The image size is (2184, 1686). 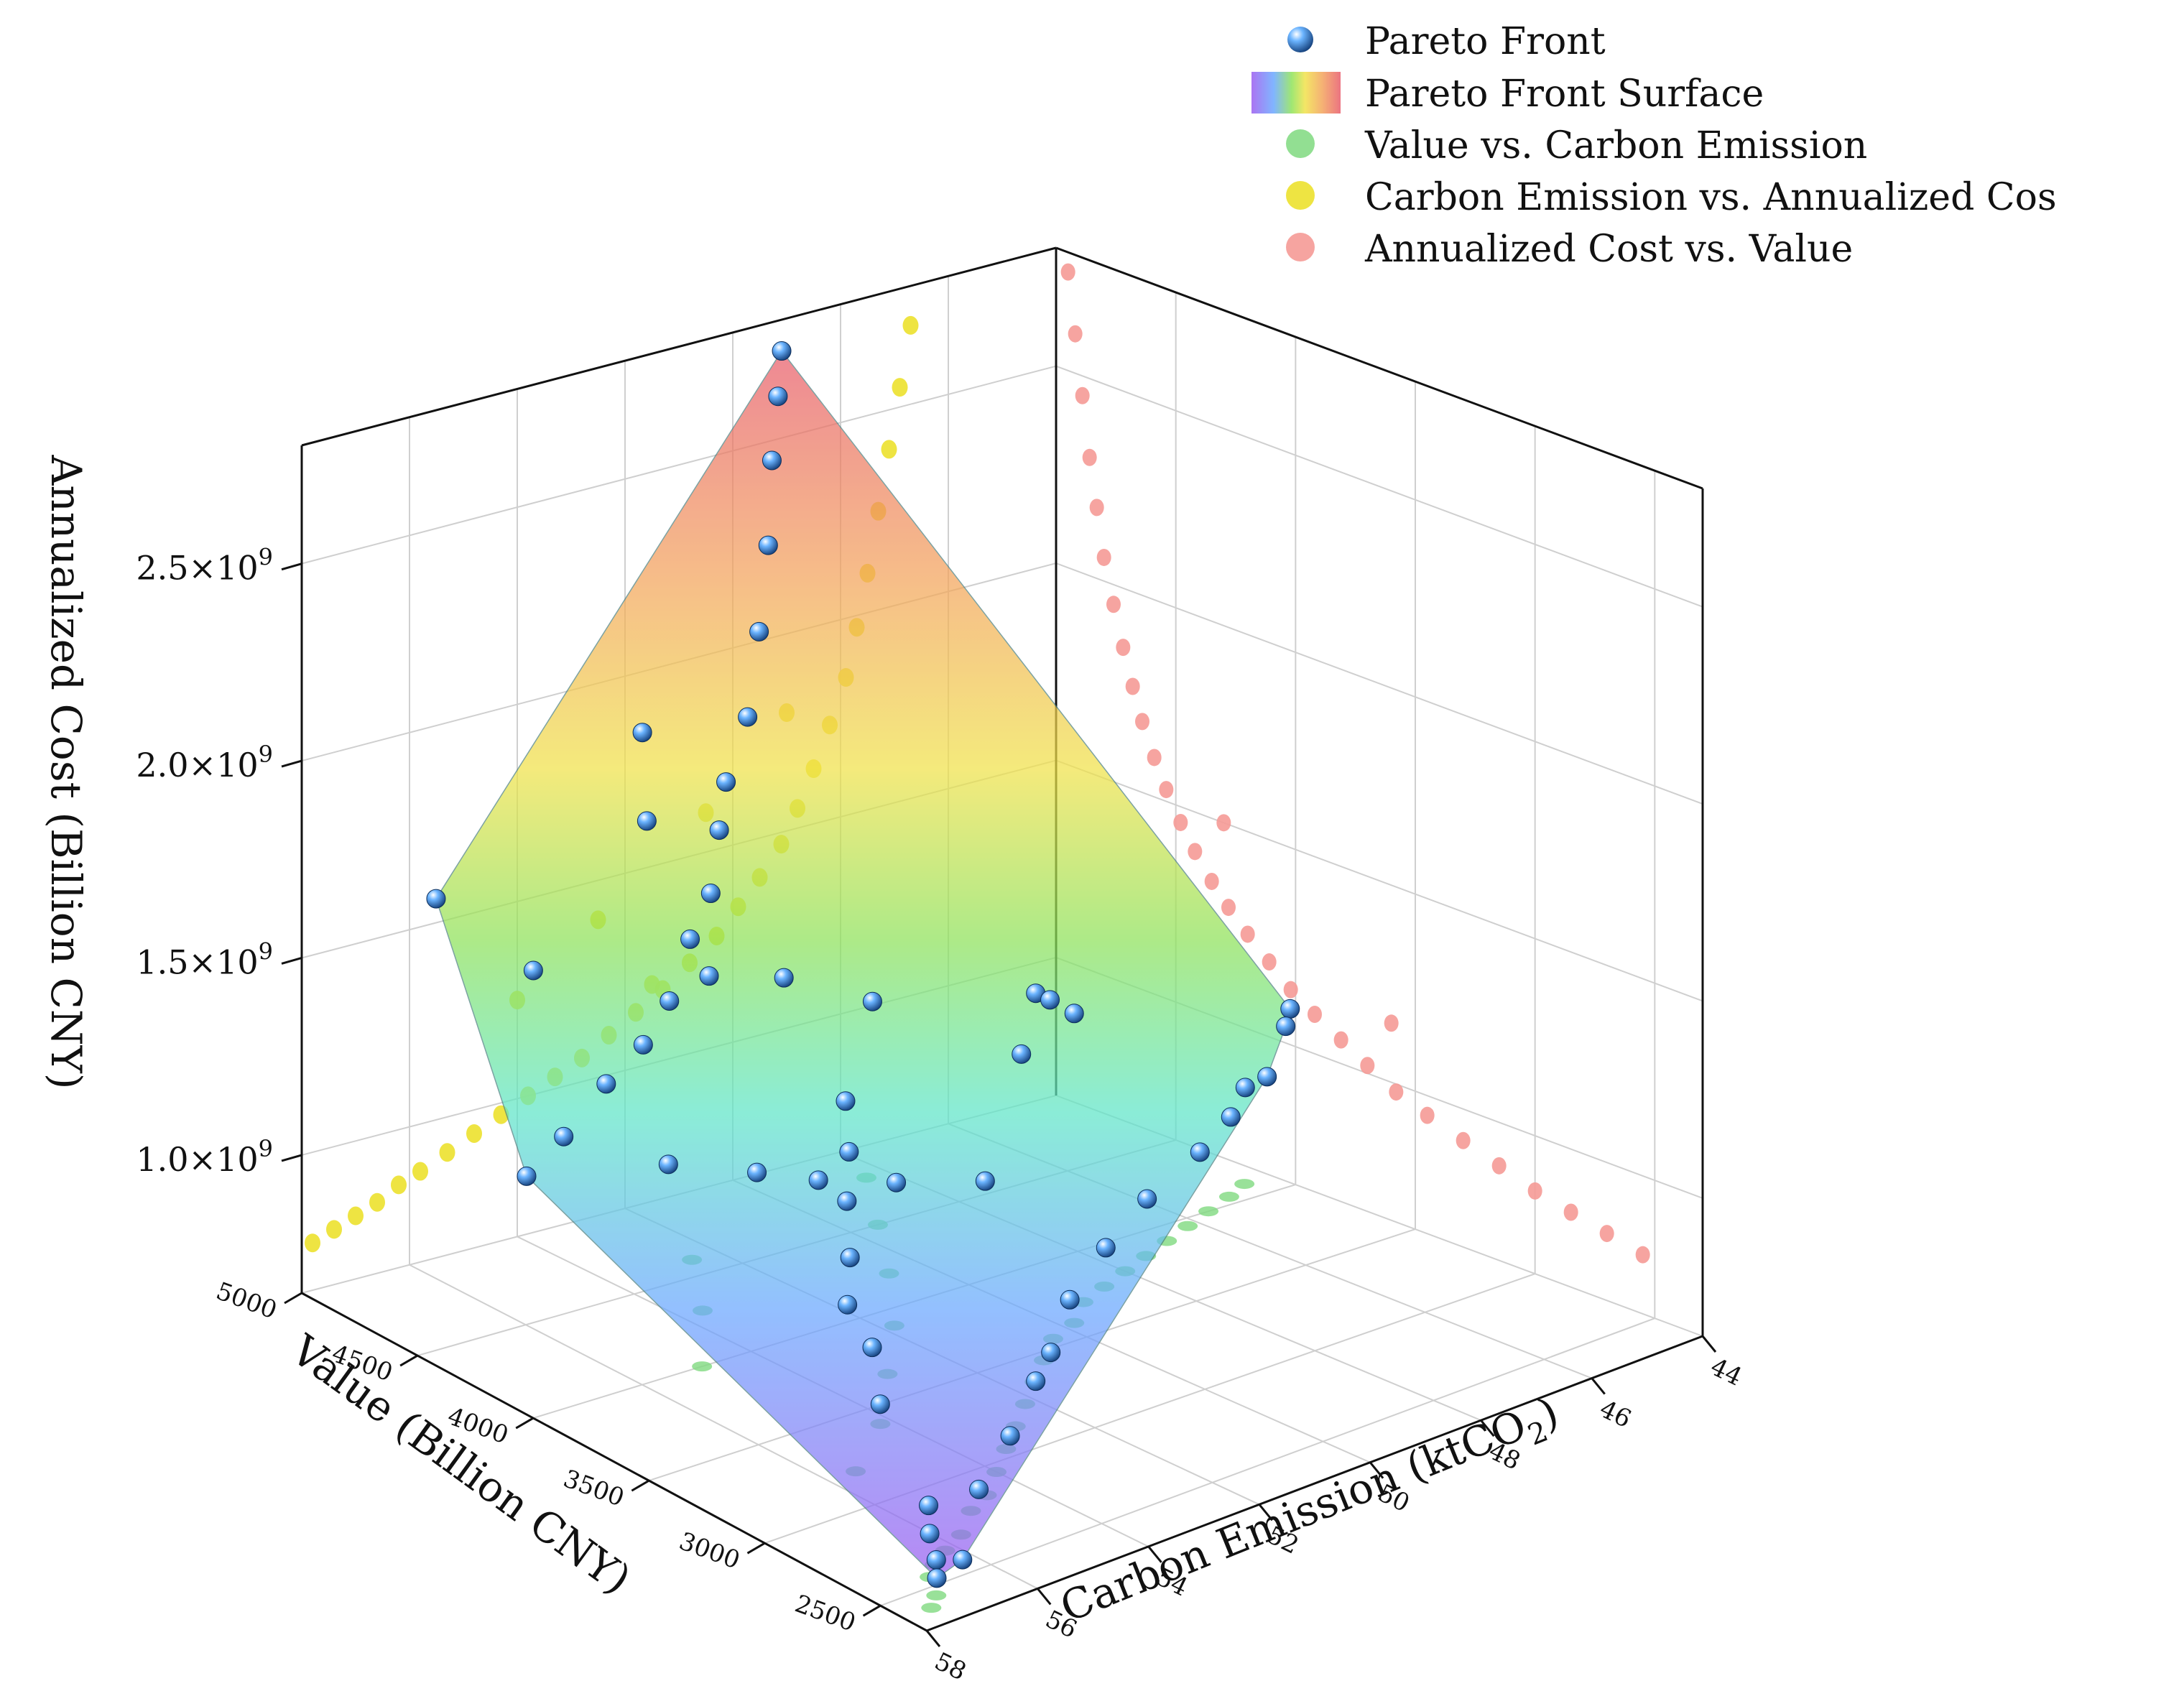 I want to click on z-tick, so click(x=291, y=763).